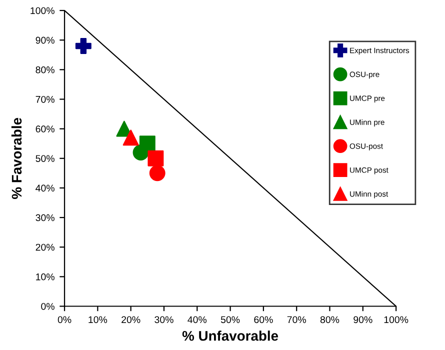 This screenshot has height=350, width=445. Describe the element at coordinates (45, 276) in the screenshot. I see `y-tick-label: 10%` at that location.